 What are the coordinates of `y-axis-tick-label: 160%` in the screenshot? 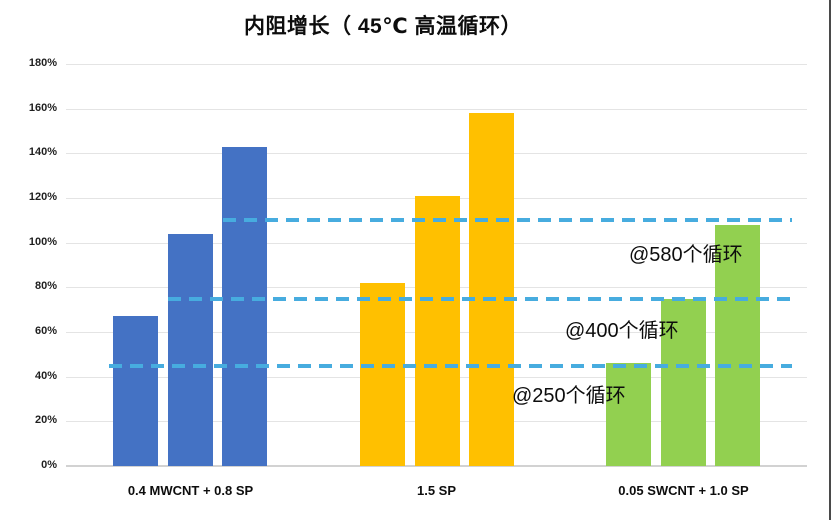 It's located at (42, 107).